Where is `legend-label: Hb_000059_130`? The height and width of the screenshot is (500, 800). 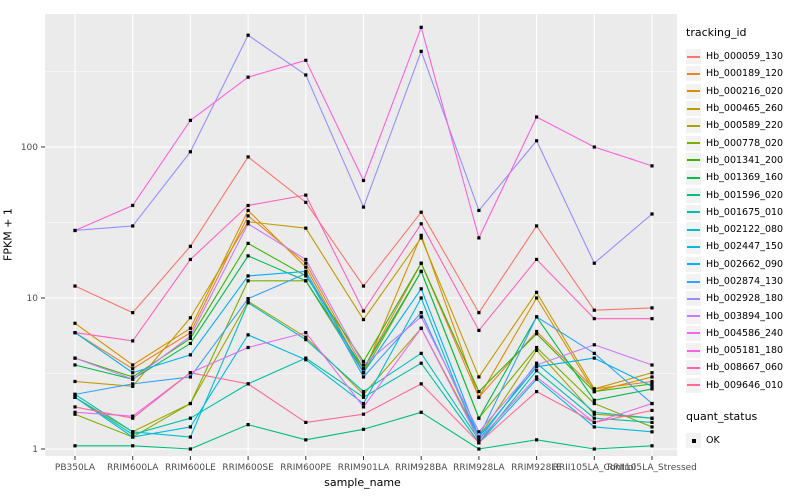 legend-label: Hb_000059_130 is located at coordinates (745, 57).